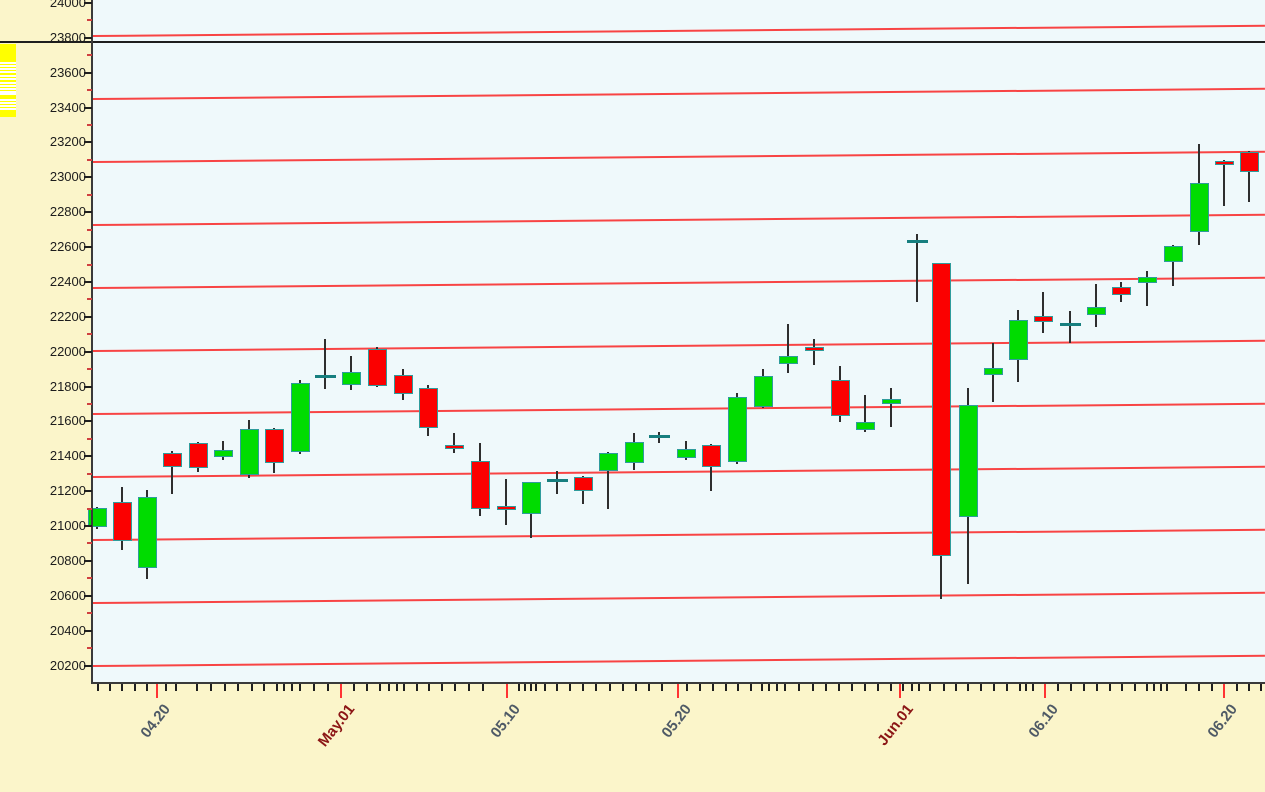 This screenshot has height=792, width=1265. What do you see at coordinates (67, 630) in the screenshot?
I see `y-tick-label: 20400` at bounding box center [67, 630].